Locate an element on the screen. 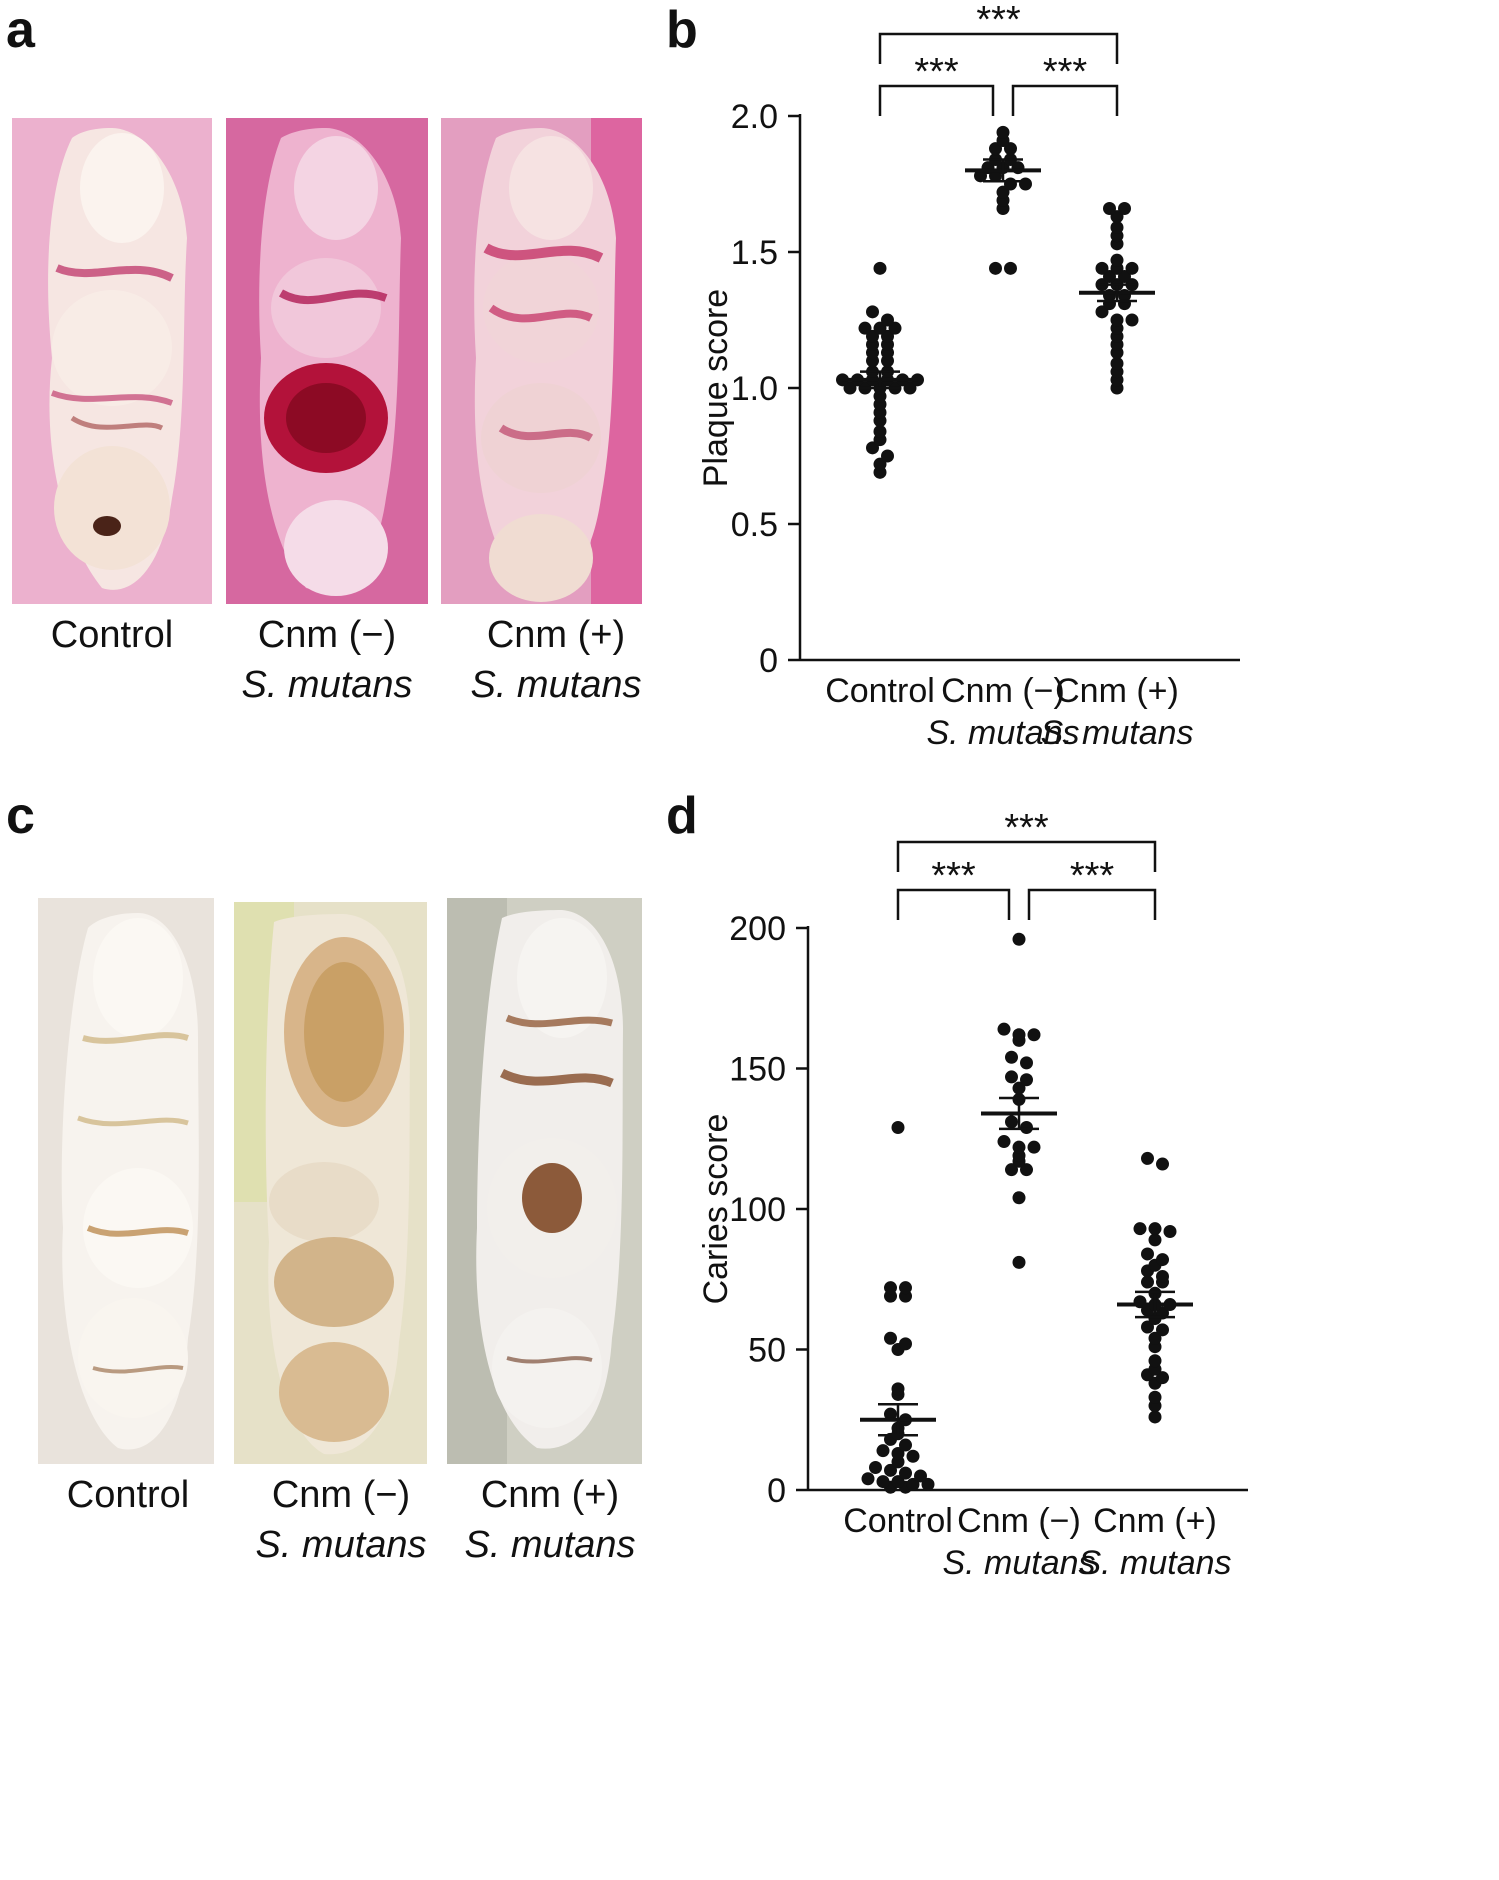 Image resolution: width=1499 pixels, height=1880 pixels. photo-a-caption-control: Control is located at coordinates (112, 635).